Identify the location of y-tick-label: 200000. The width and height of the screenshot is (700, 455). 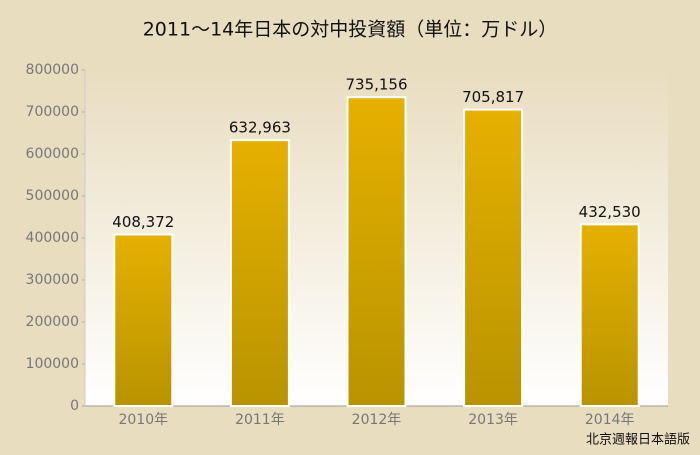
(52, 322).